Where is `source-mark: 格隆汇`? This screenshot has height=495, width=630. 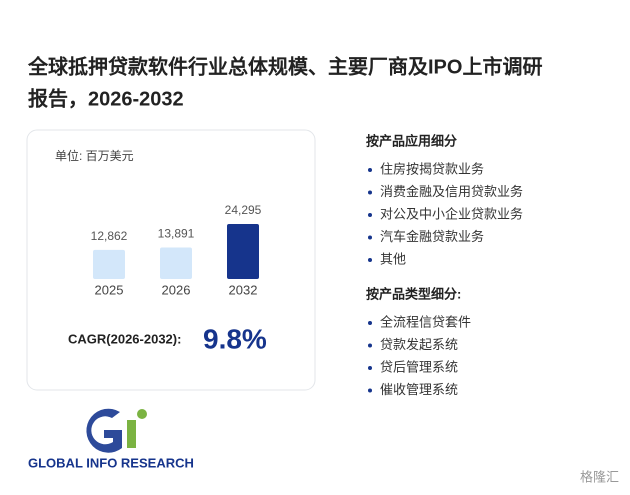 source-mark: 格隆汇 is located at coordinates (599, 476).